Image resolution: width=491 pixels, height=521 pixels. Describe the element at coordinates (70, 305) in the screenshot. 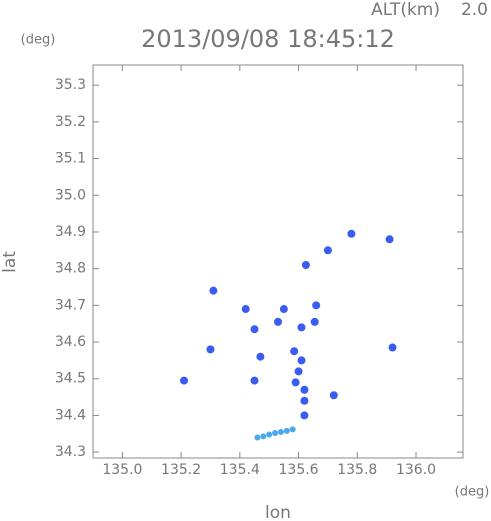

I see `y-tick-label: 34.7` at that location.